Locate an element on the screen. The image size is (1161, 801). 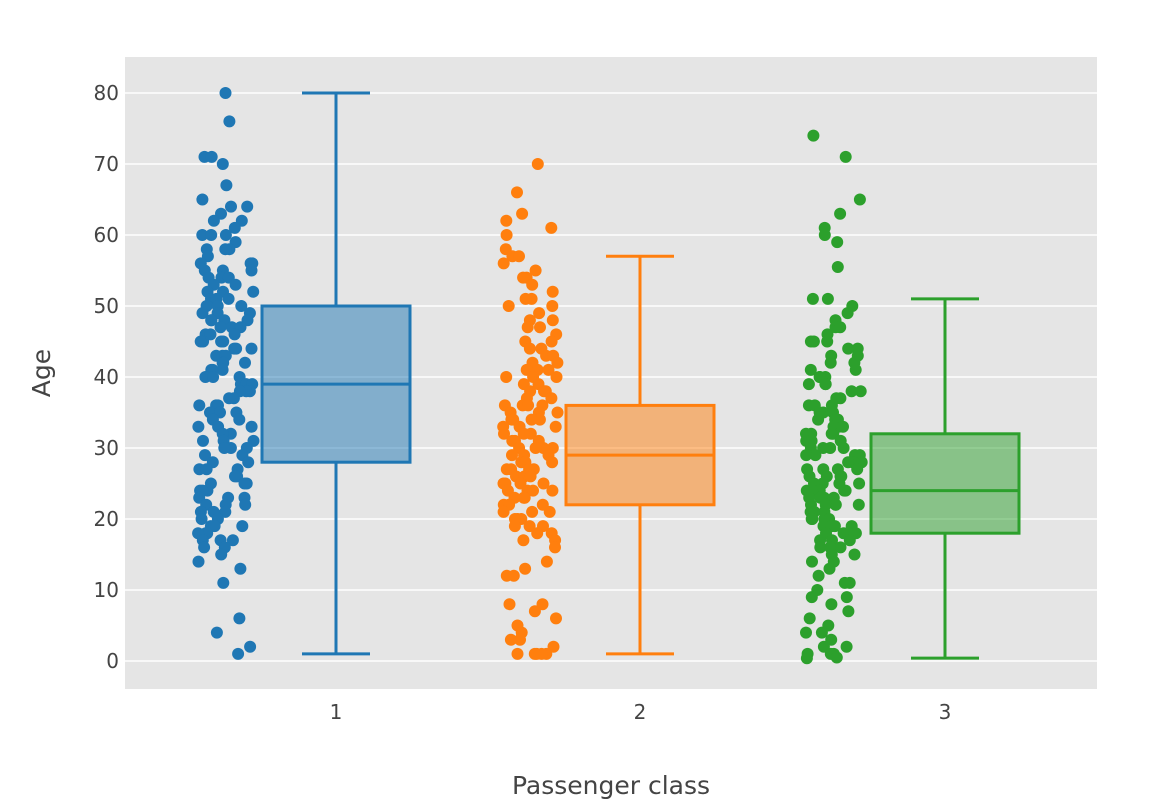
y-tick-label: 20 is located at coordinates (106, 519).